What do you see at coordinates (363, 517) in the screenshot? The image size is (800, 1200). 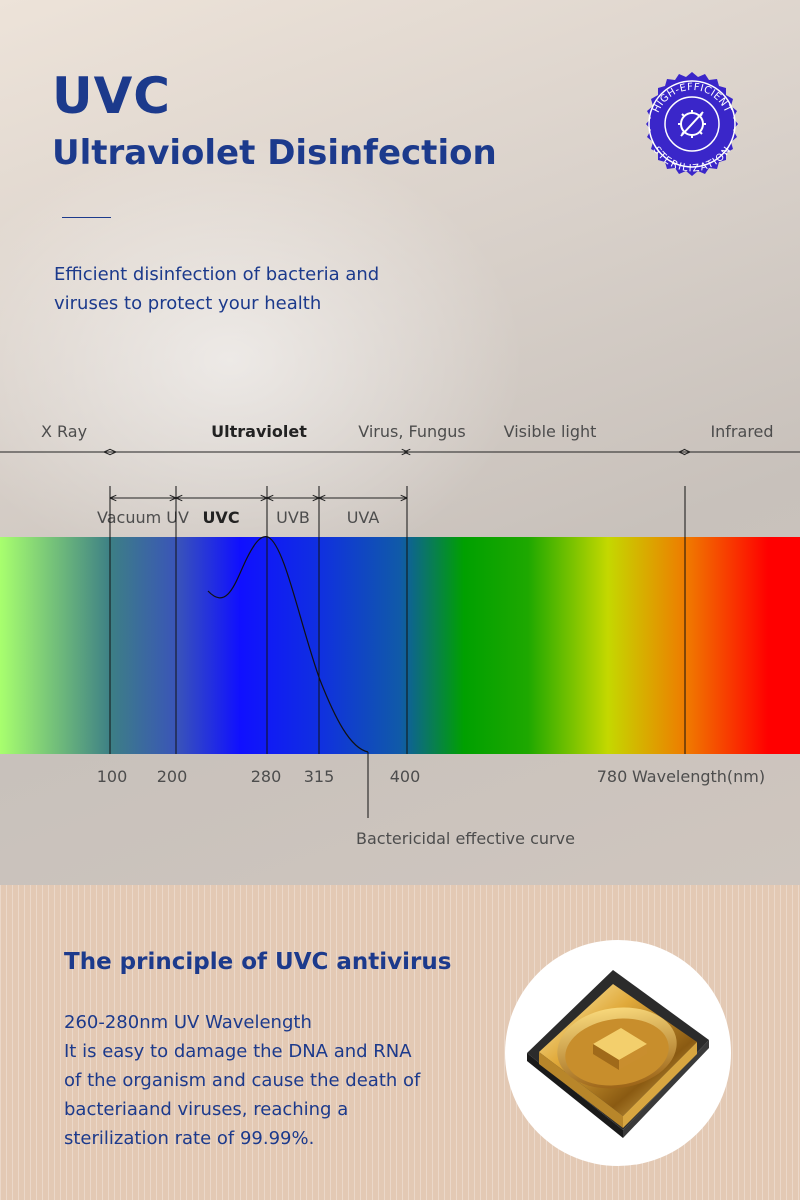 I see `band-label-uva: UVA` at bounding box center [363, 517].